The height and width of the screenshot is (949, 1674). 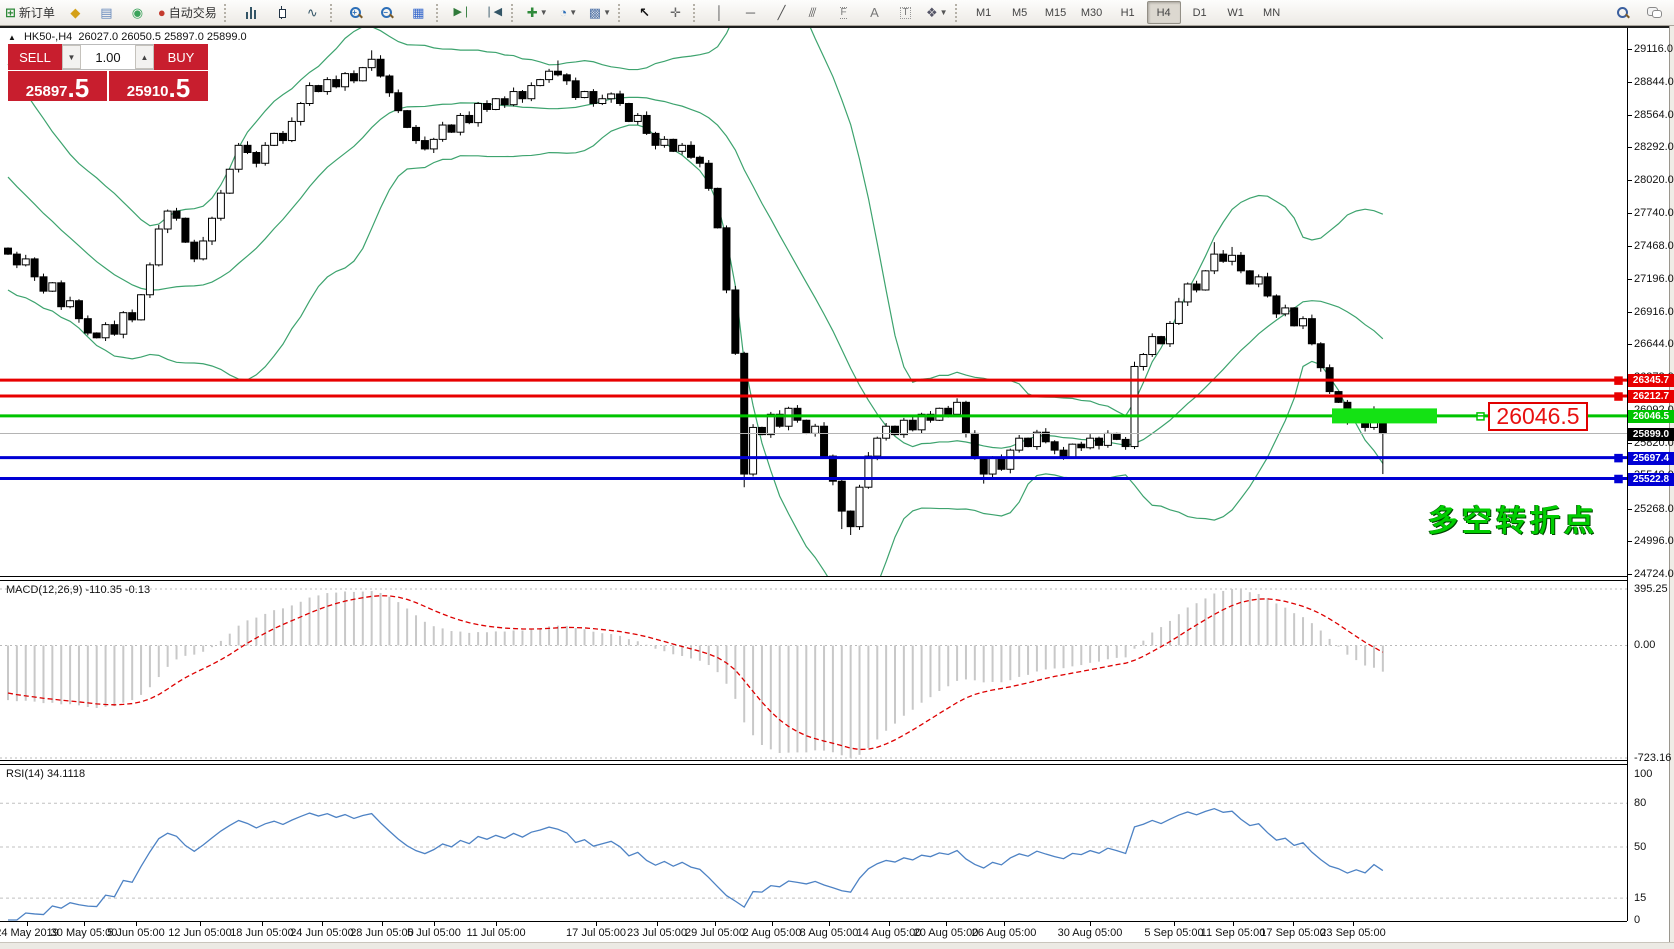 I want to click on time-axis-label: 5 Jun 05:00, so click(x=136, y=933).